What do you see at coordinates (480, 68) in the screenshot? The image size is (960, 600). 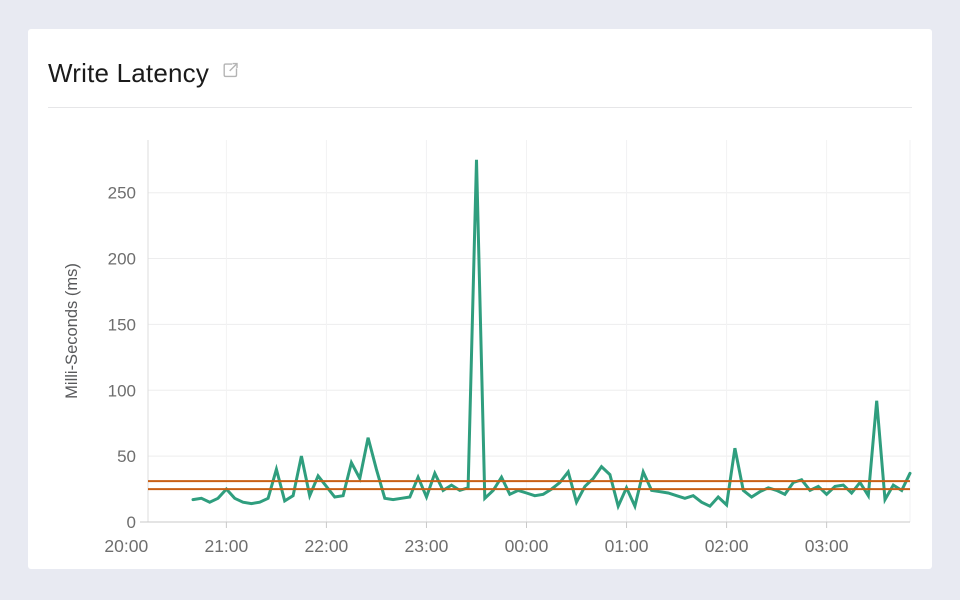 I see `card-header: Write Latency` at bounding box center [480, 68].